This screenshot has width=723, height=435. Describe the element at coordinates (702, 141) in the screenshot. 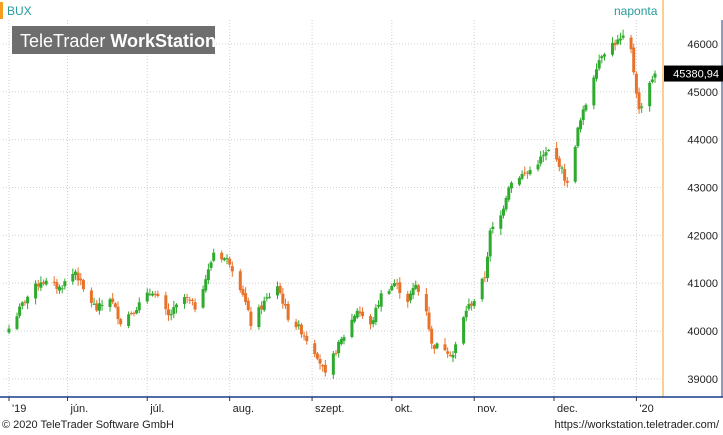

I see `y-tick-label: 44000` at that location.